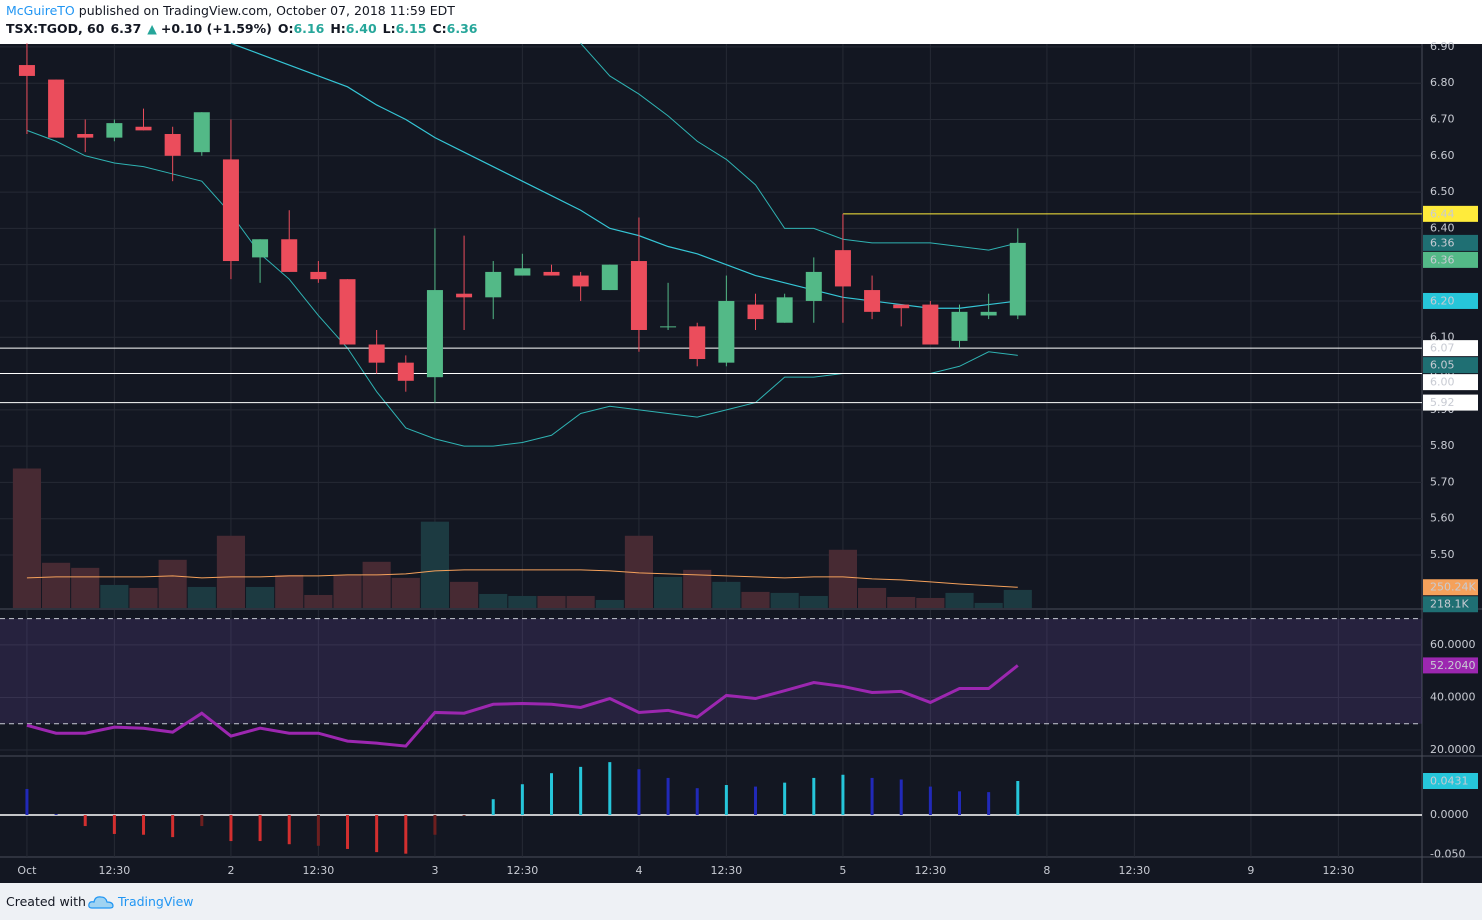 This screenshot has height=920, width=1482. I want to click on y-tick-label: 6.10, so click(1442, 336).